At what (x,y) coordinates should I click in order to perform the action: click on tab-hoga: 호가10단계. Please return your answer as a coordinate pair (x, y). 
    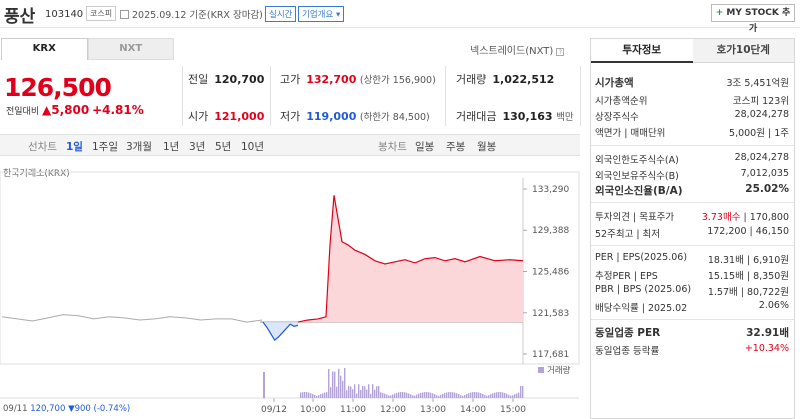
    Looking at the image, I should click on (743, 51).